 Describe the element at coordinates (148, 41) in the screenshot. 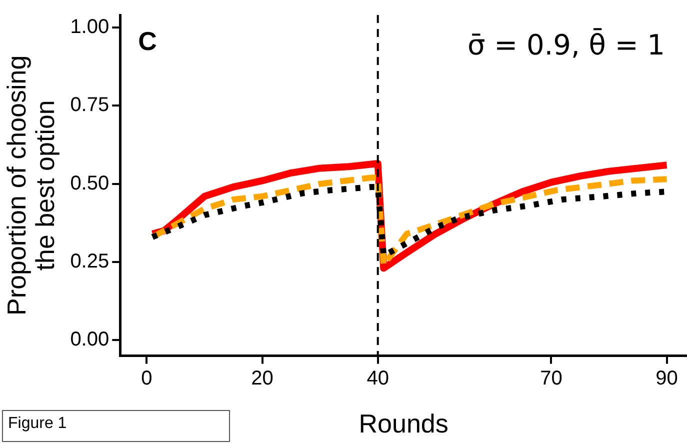

I see `annotation: C` at that location.